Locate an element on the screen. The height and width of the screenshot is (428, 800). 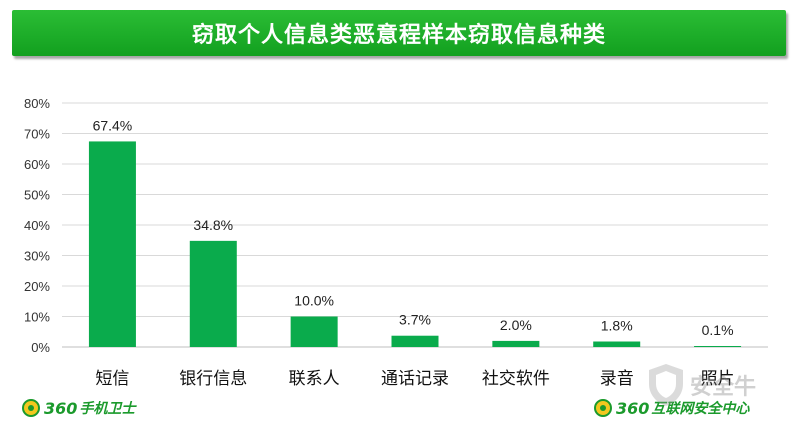
y-tick-label: 30% is located at coordinates (37, 256).